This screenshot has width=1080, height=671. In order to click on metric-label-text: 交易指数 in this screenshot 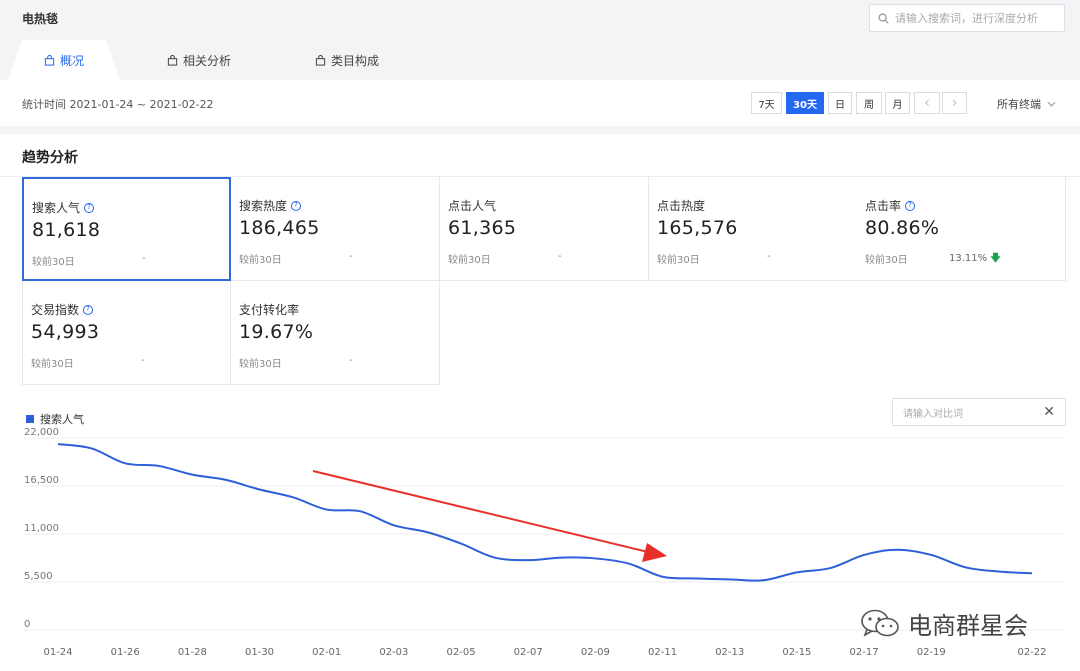, I will do `click(55, 310)`.